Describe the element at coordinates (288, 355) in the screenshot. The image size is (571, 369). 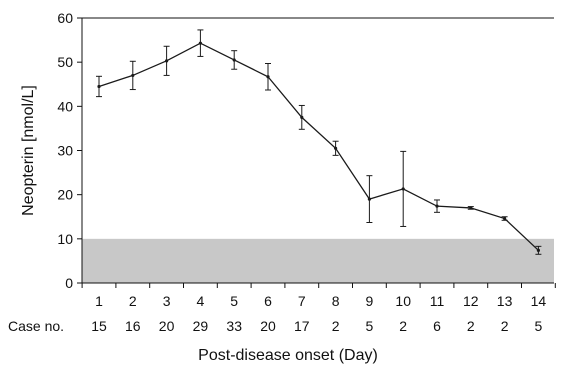
I see `x-axis-title: Post-disease onset (Day)` at that location.